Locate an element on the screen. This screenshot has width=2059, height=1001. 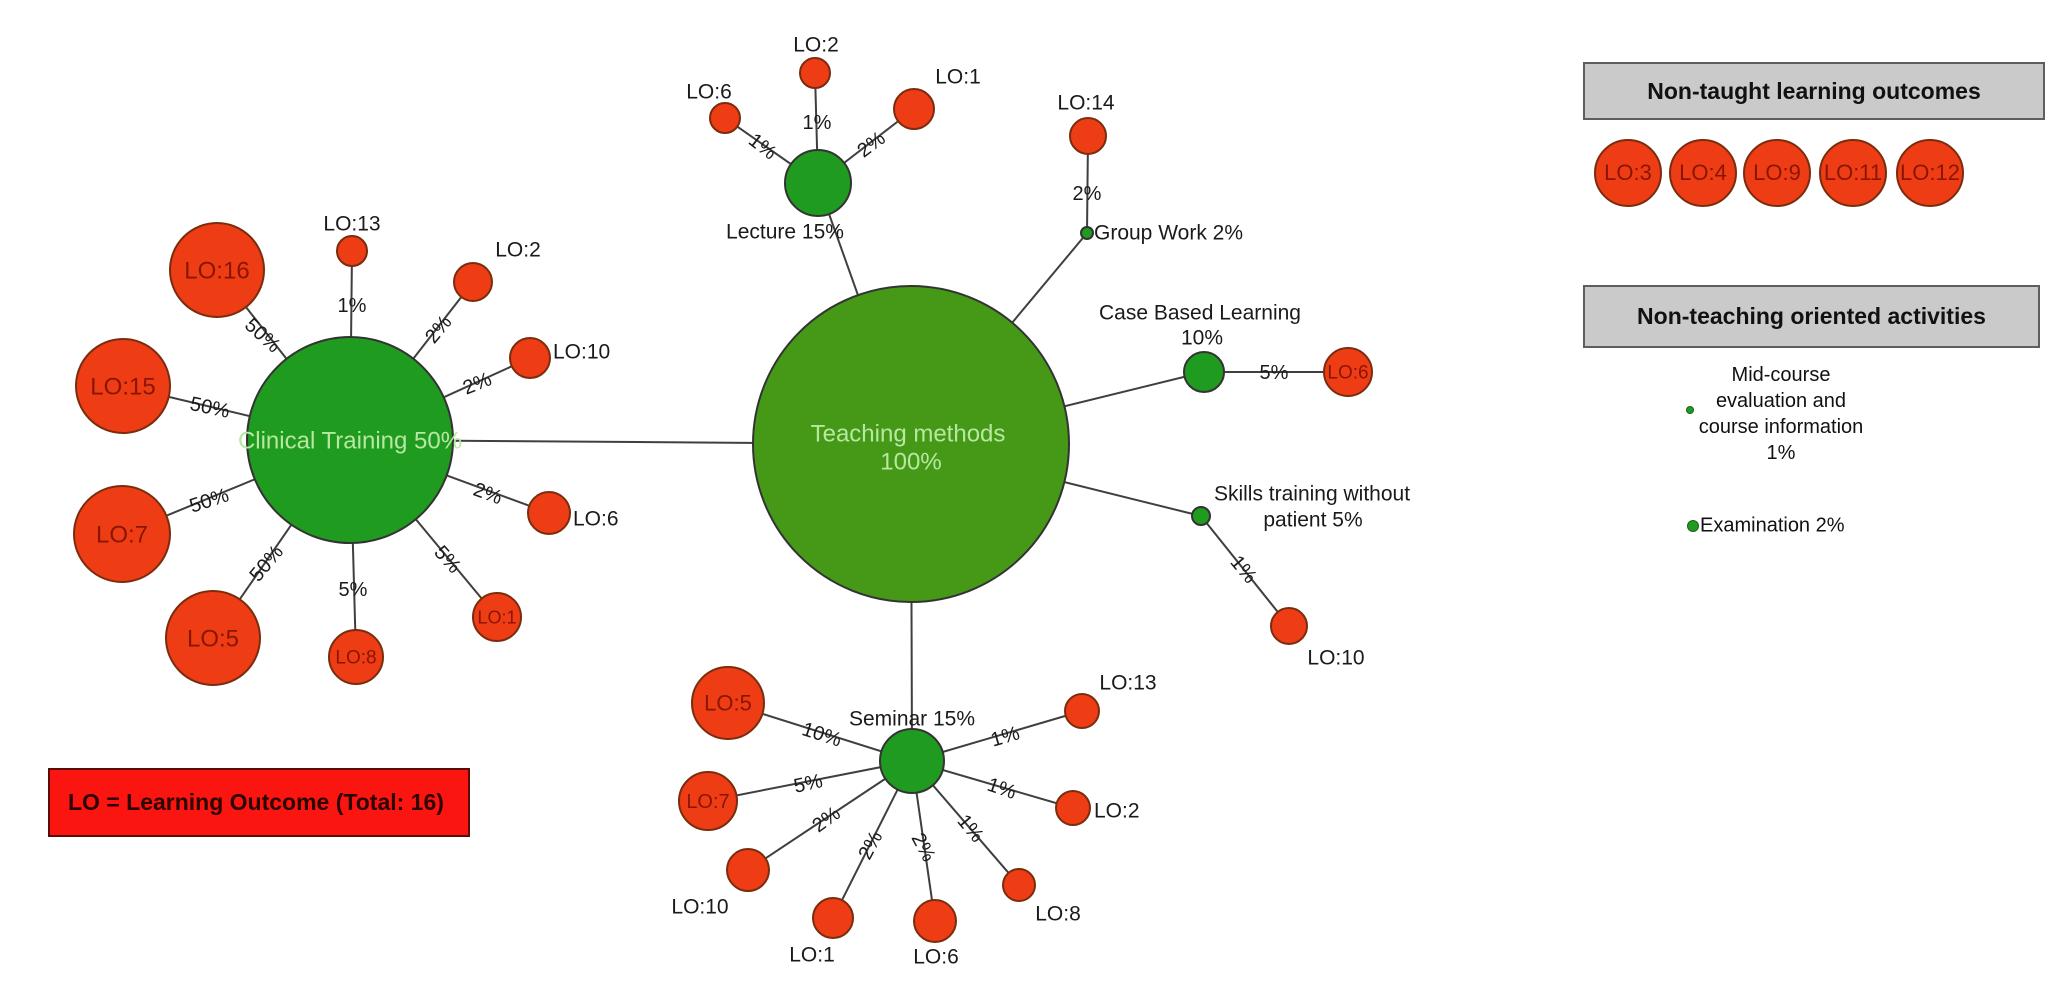
sat-clinical-training-lo15 is located at coordinates (123, 386).